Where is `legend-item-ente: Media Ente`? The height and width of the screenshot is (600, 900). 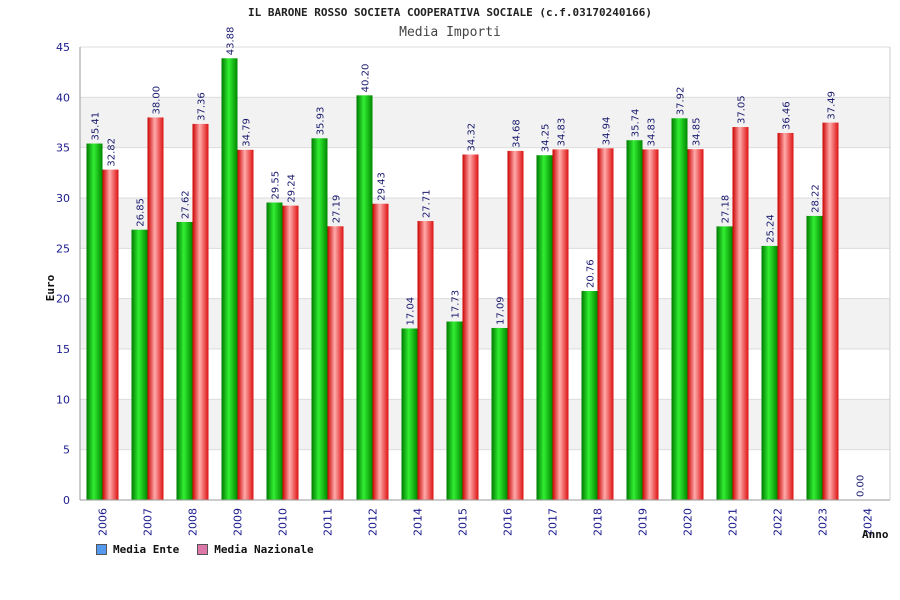 legend-item-ente: Media Ente is located at coordinates (137, 549).